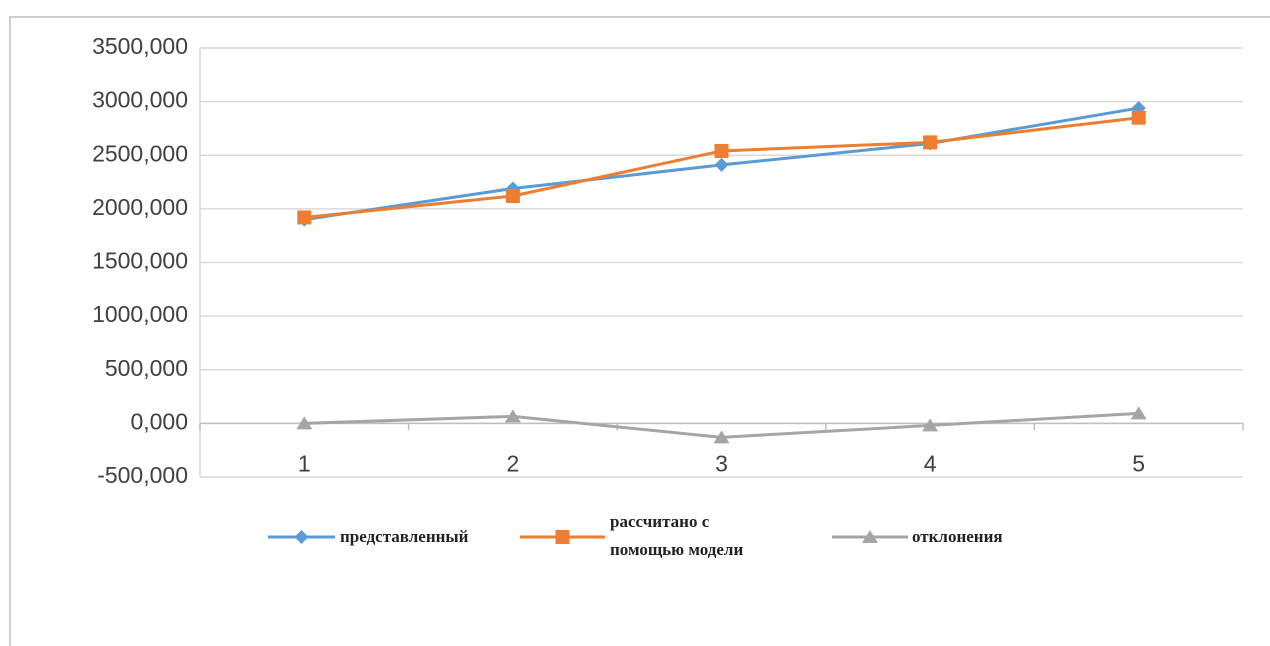  What do you see at coordinates (140, 261) in the screenshot?
I see `y-tick-label: 1500,000` at bounding box center [140, 261].